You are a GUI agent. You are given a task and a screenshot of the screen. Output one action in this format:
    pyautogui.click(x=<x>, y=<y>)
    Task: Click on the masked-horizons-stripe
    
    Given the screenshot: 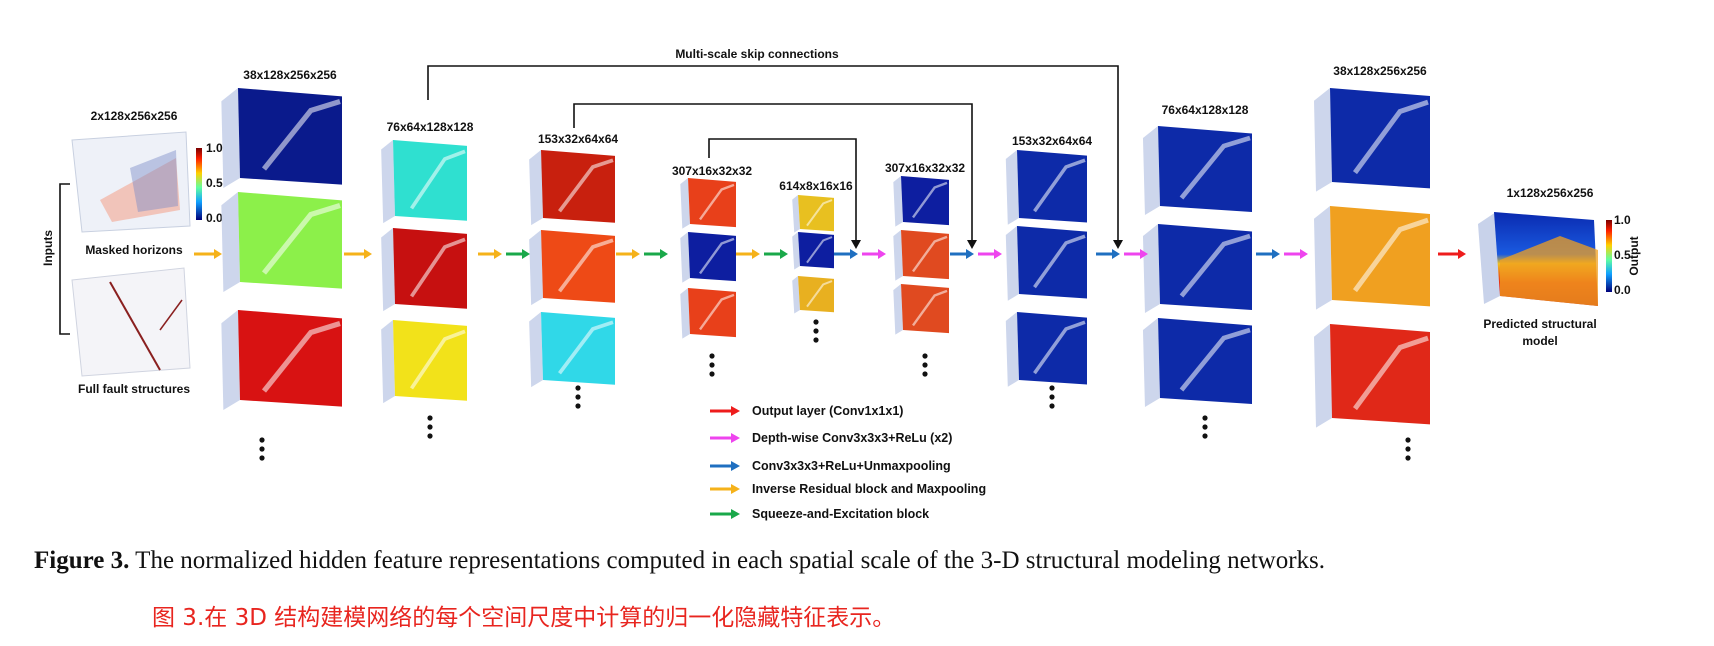 What is the action you would take?
    pyautogui.click(x=154, y=181)
    